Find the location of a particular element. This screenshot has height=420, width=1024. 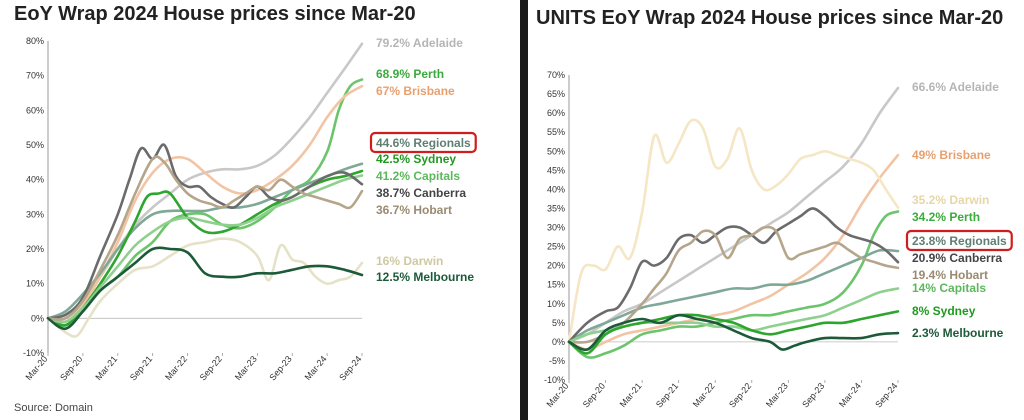

series-label-regionals: 23.8% Regionals is located at coordinates (959, 241).